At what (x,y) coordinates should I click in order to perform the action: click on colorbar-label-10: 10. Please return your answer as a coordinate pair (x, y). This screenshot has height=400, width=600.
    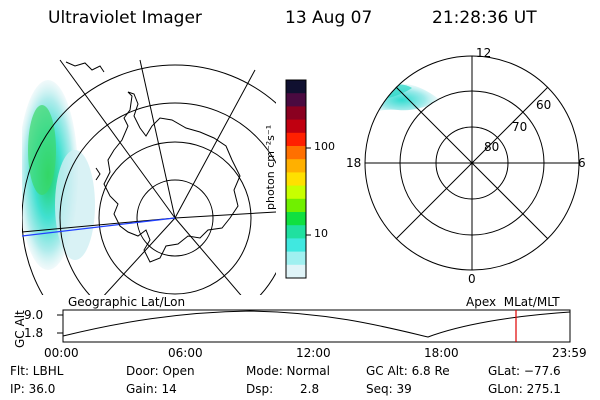
    Looking at the image, I should click on (321, 233).